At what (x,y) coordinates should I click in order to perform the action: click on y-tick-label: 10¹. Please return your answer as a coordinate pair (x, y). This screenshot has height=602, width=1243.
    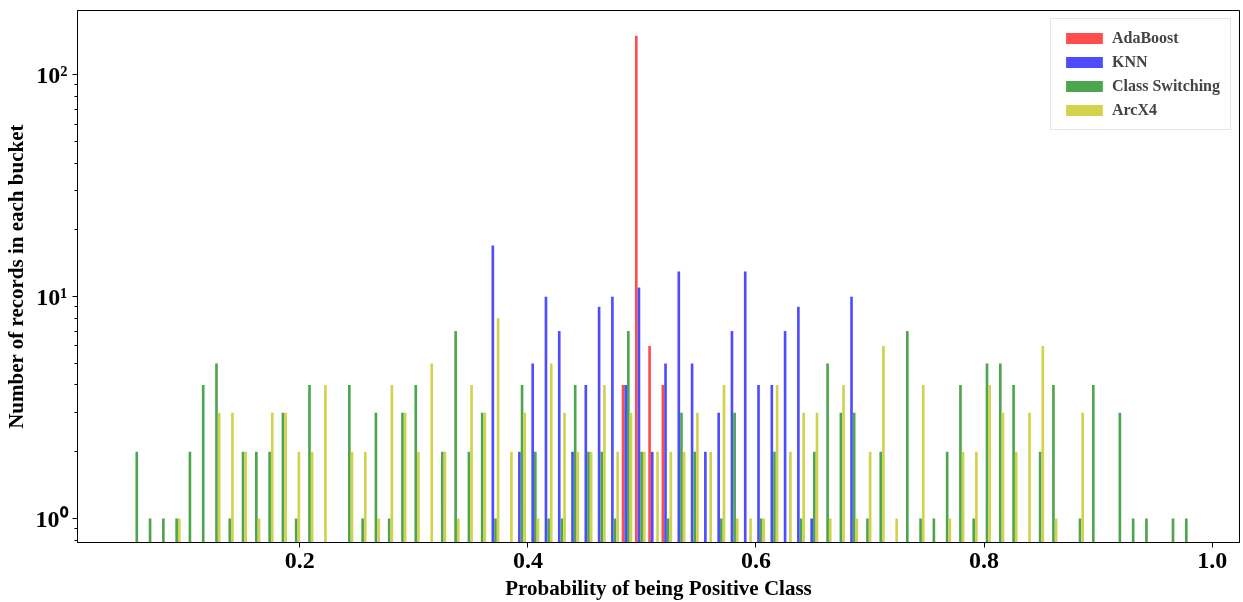
    Looking at the image, I should click on (52, 296).